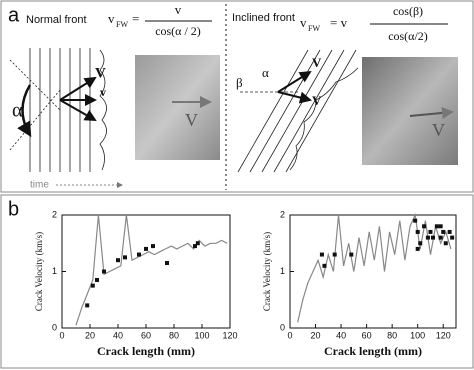  What do you see at coordinates (408, 11) in the screenshot?
I see `formula-num: cos(β)` at bounding box center [408, 11].